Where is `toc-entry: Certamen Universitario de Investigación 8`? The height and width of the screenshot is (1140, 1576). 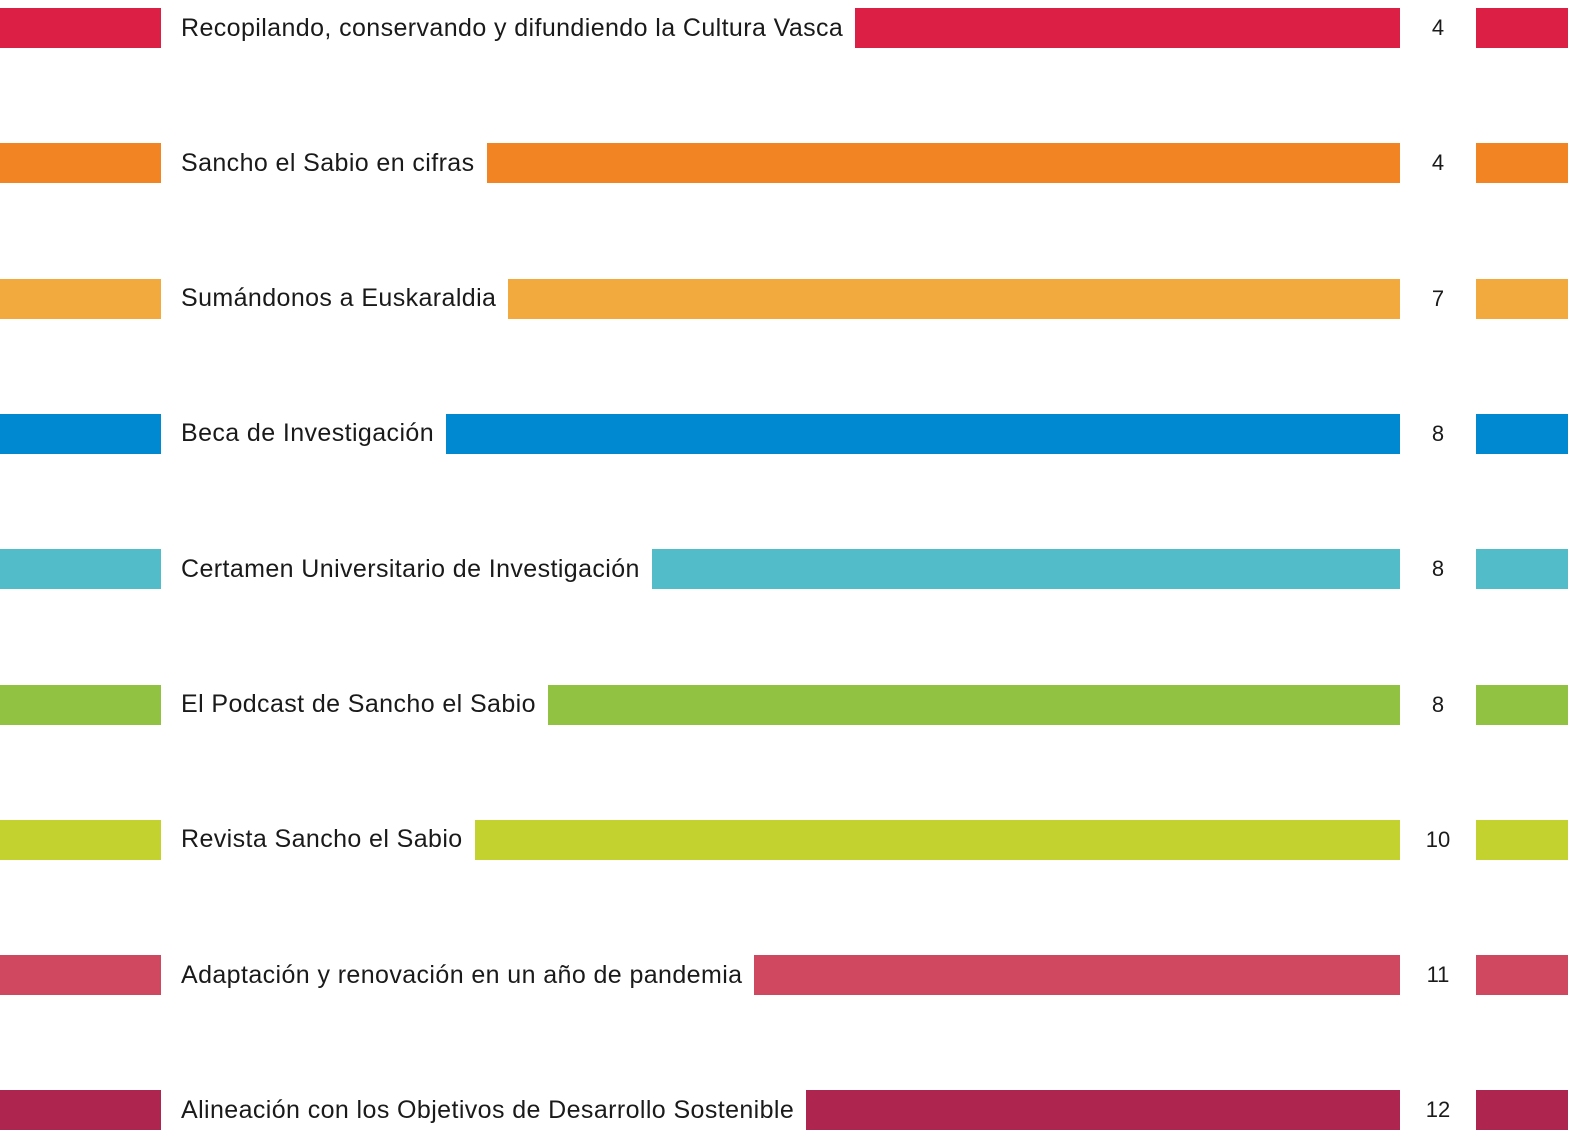
toc-entry: Certamen Universitario de Investigación 8 is located at coordinates (784, 569).